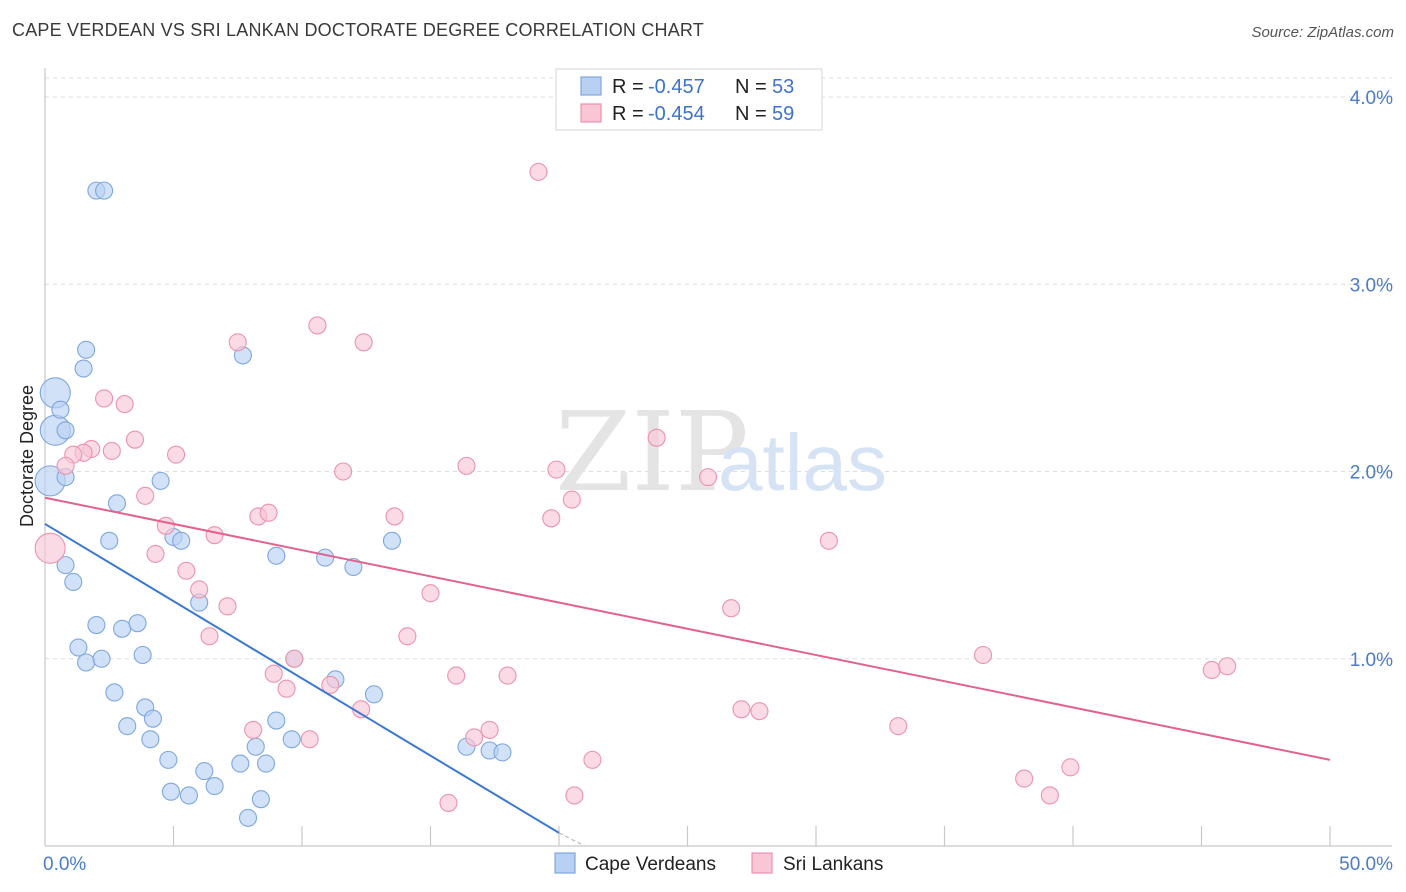 This screenshot has height=892, width=1406. Describe the element at coordinates (628, 114) in the screenshot. I see `legend-r-label-2: R =` at that location.